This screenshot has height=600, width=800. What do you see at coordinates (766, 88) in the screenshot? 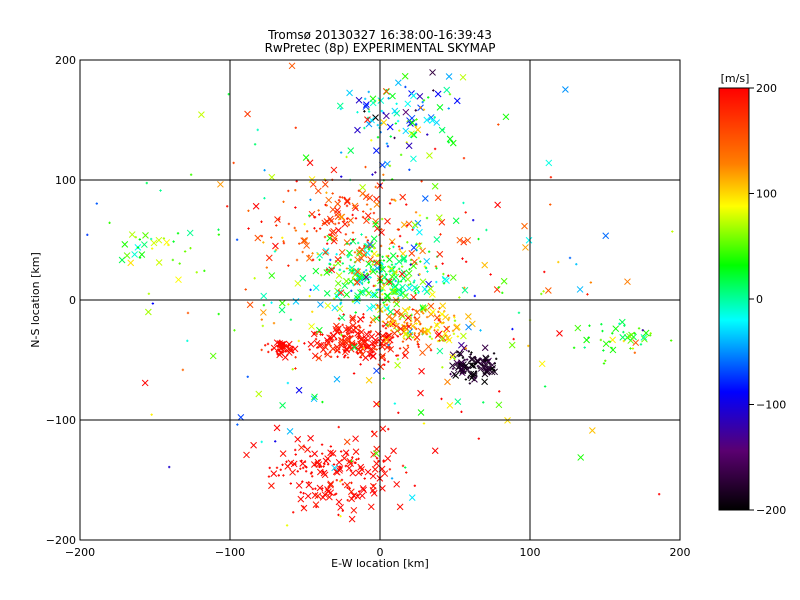
I see `colorbar-tick-label: 200` at bounding box center [766, 88].